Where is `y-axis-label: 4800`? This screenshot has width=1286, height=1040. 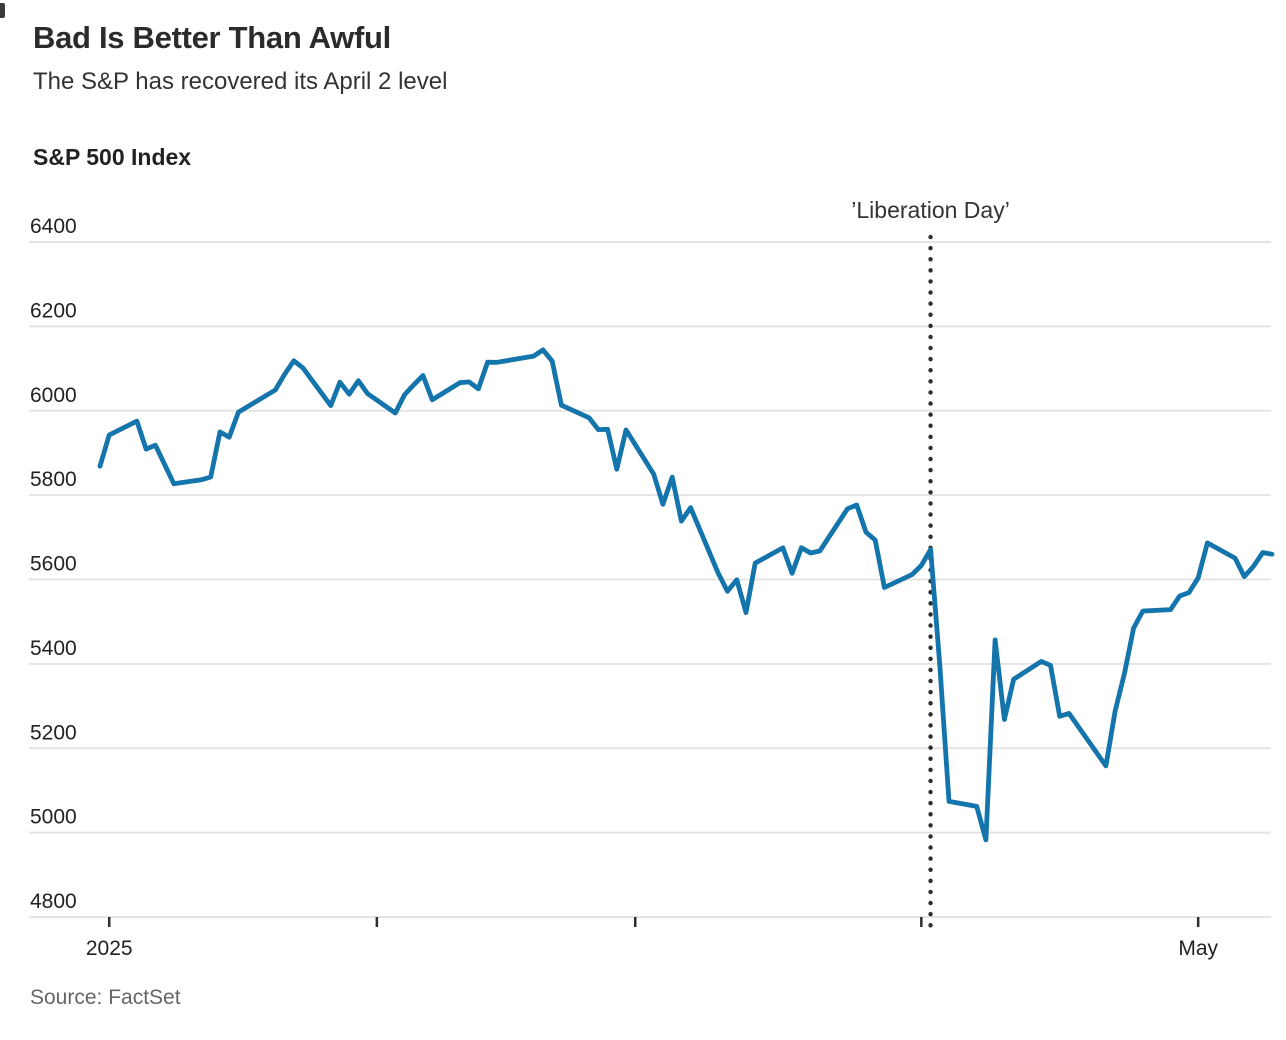 y-axis-label: 4800 is located at coordinates (53, 901).